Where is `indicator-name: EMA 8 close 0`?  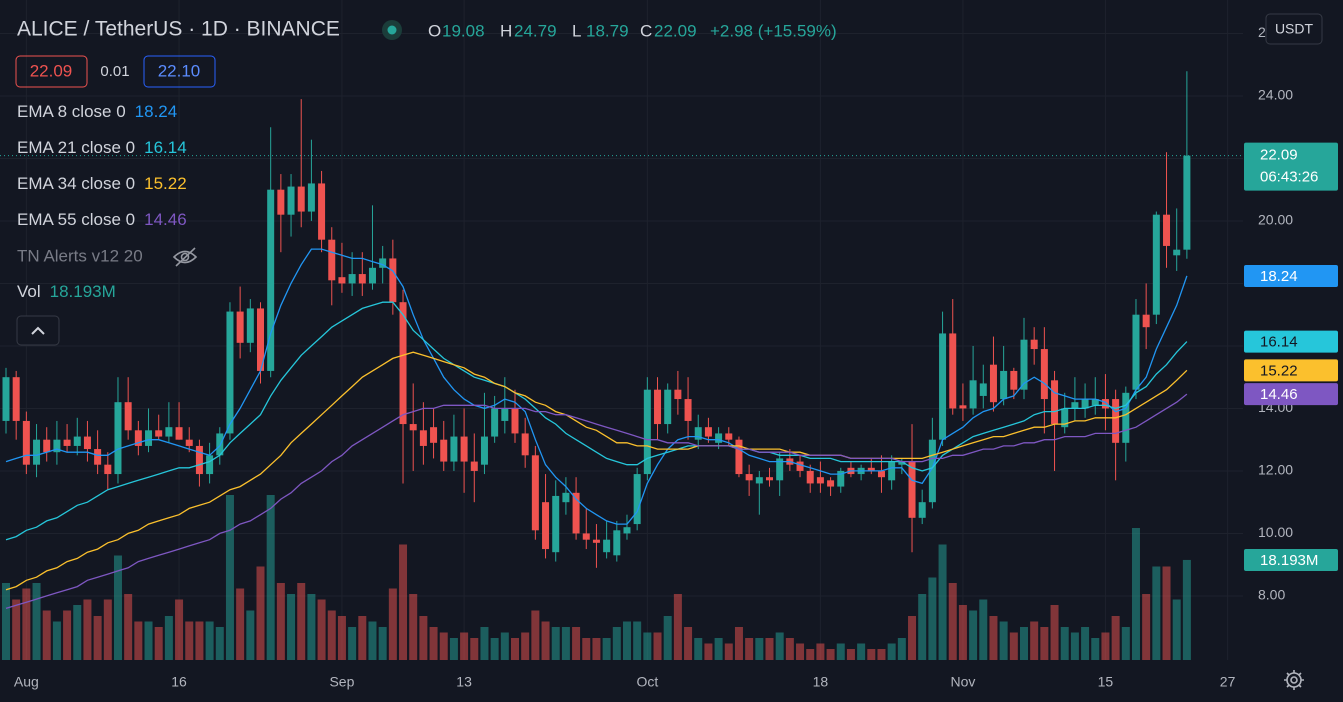
indicator-name: EMA 8 close 0 is located at coordinates (71, 111).